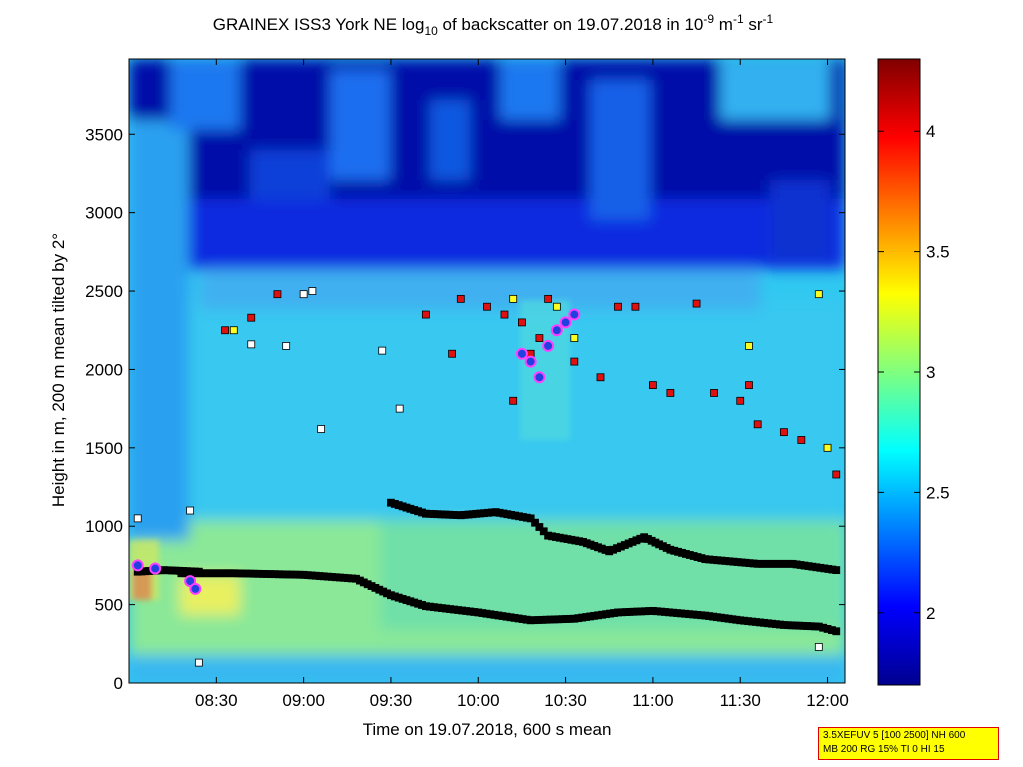 The width and height of the screenshot is (1023, 767). I want to click on x-tick-label: 10:00, so click(478, 700).